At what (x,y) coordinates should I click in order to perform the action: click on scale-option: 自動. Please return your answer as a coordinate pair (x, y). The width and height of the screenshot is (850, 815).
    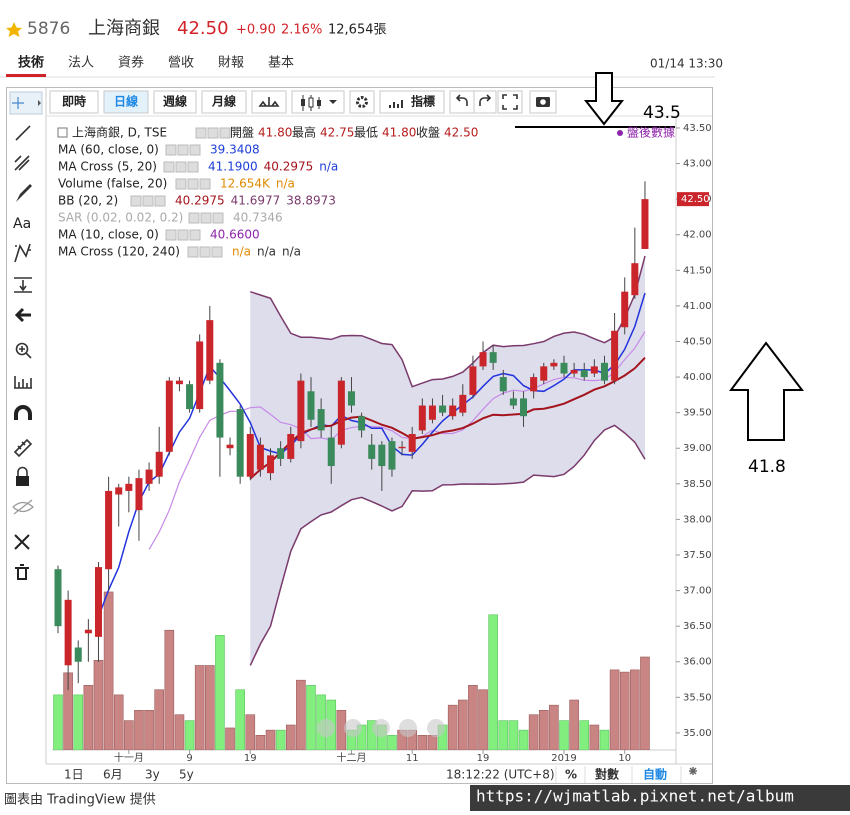
    Looking at the image, I should click on (655, 774).